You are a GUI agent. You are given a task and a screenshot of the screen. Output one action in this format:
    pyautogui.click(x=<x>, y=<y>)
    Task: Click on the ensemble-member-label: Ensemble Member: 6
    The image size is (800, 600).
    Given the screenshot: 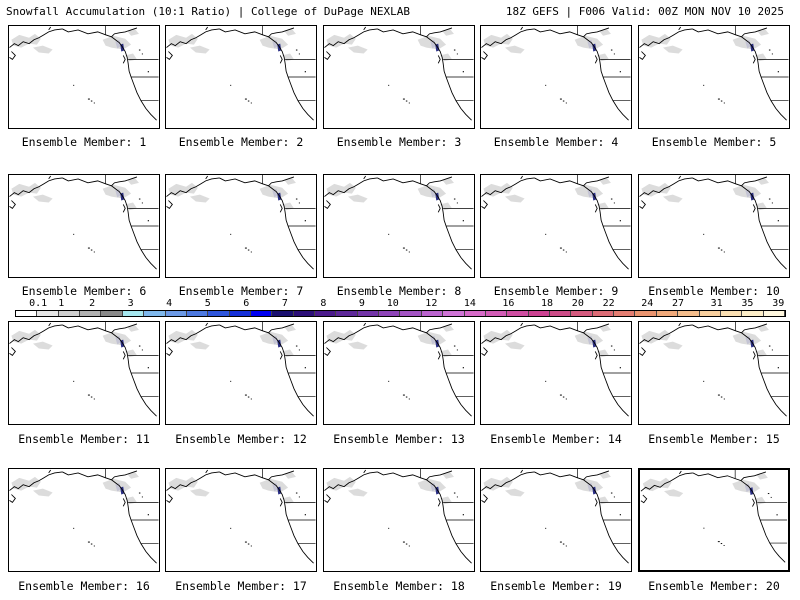 What is the action you would take?
    pyautogui.click(x=84, y=291)
    